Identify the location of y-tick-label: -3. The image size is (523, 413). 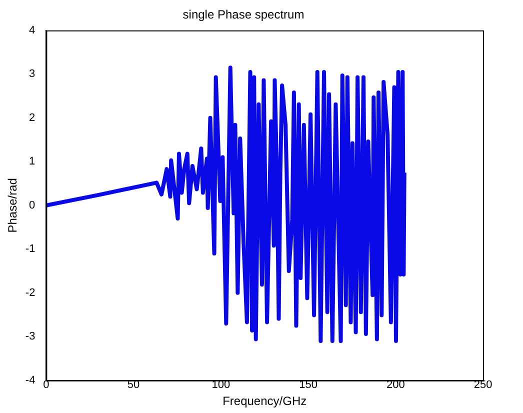
(30, 336).